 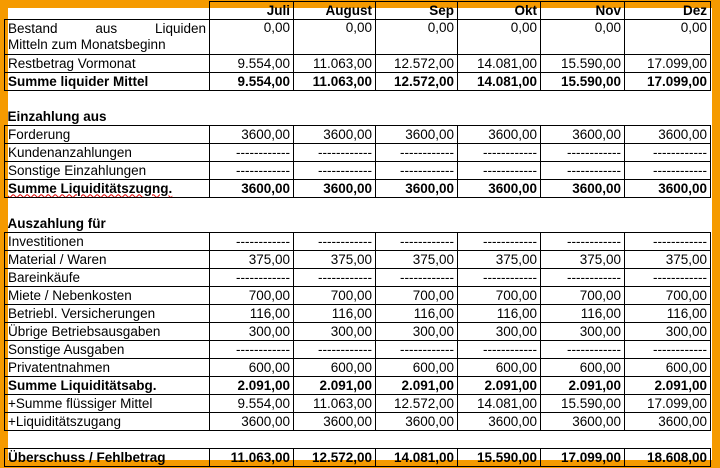 What do you see at coordinates (107, 28) in the screenshot?
I see `bestand-label-line1: Bestand aus Liquiden` at bounding box center [107, 28].